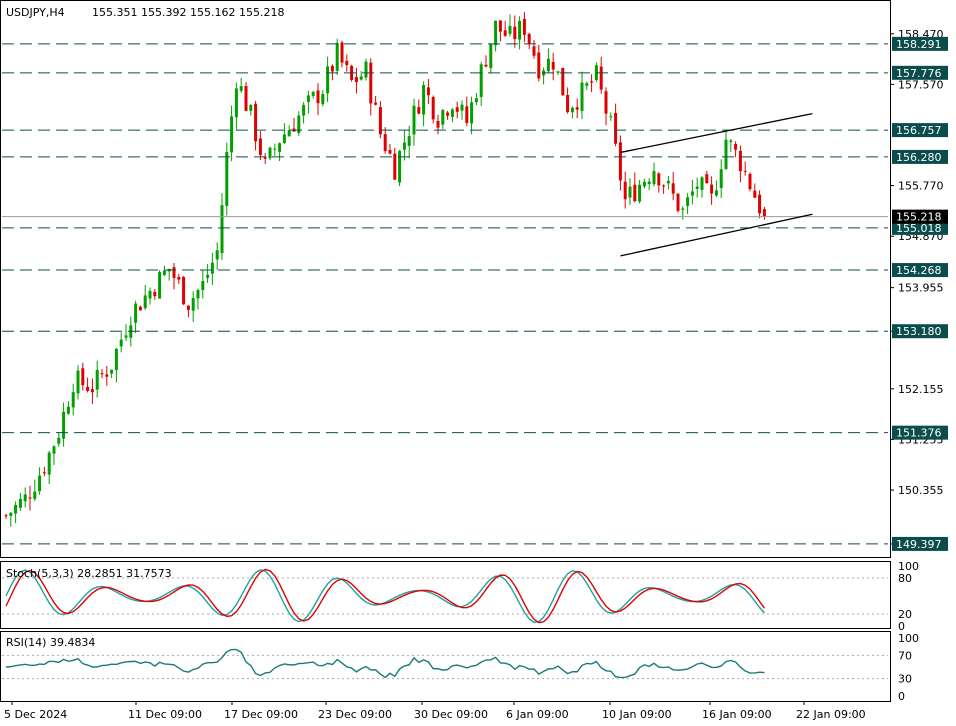 Image resolution: width=956 pixels, height=726 pixels. Describe the element at coordinates (921, 186) in the screenshot. I see `price-tick-label: 155.770` at that location.